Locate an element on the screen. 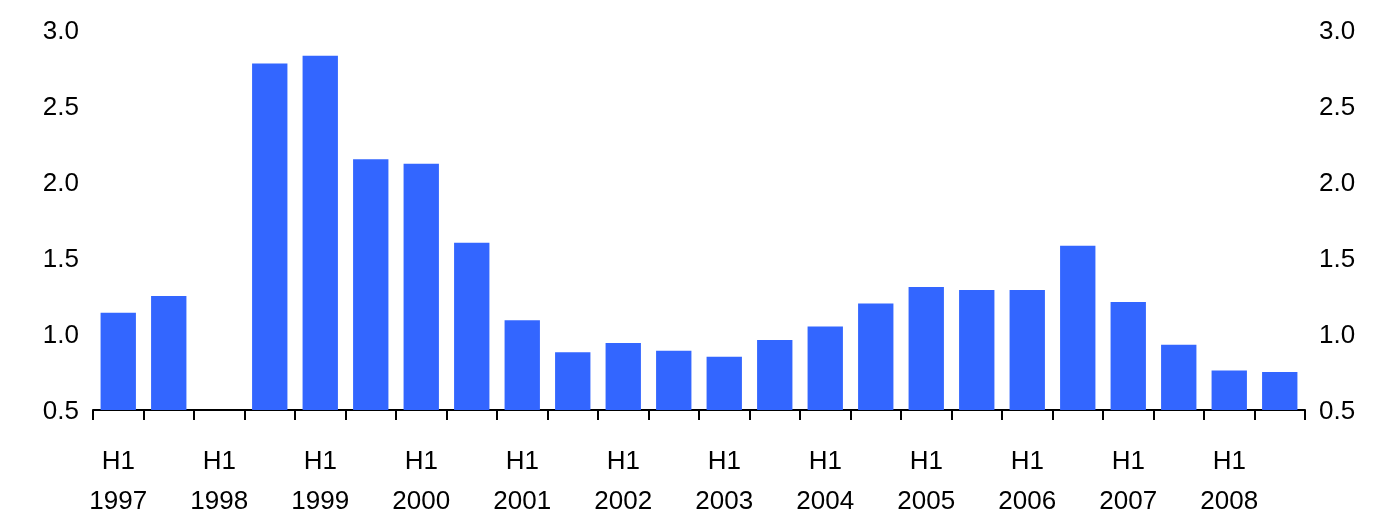 The width and height of the screenshot is (1386, 530). x-tick-label: H1 2001 is located at coordinates (522, 480).